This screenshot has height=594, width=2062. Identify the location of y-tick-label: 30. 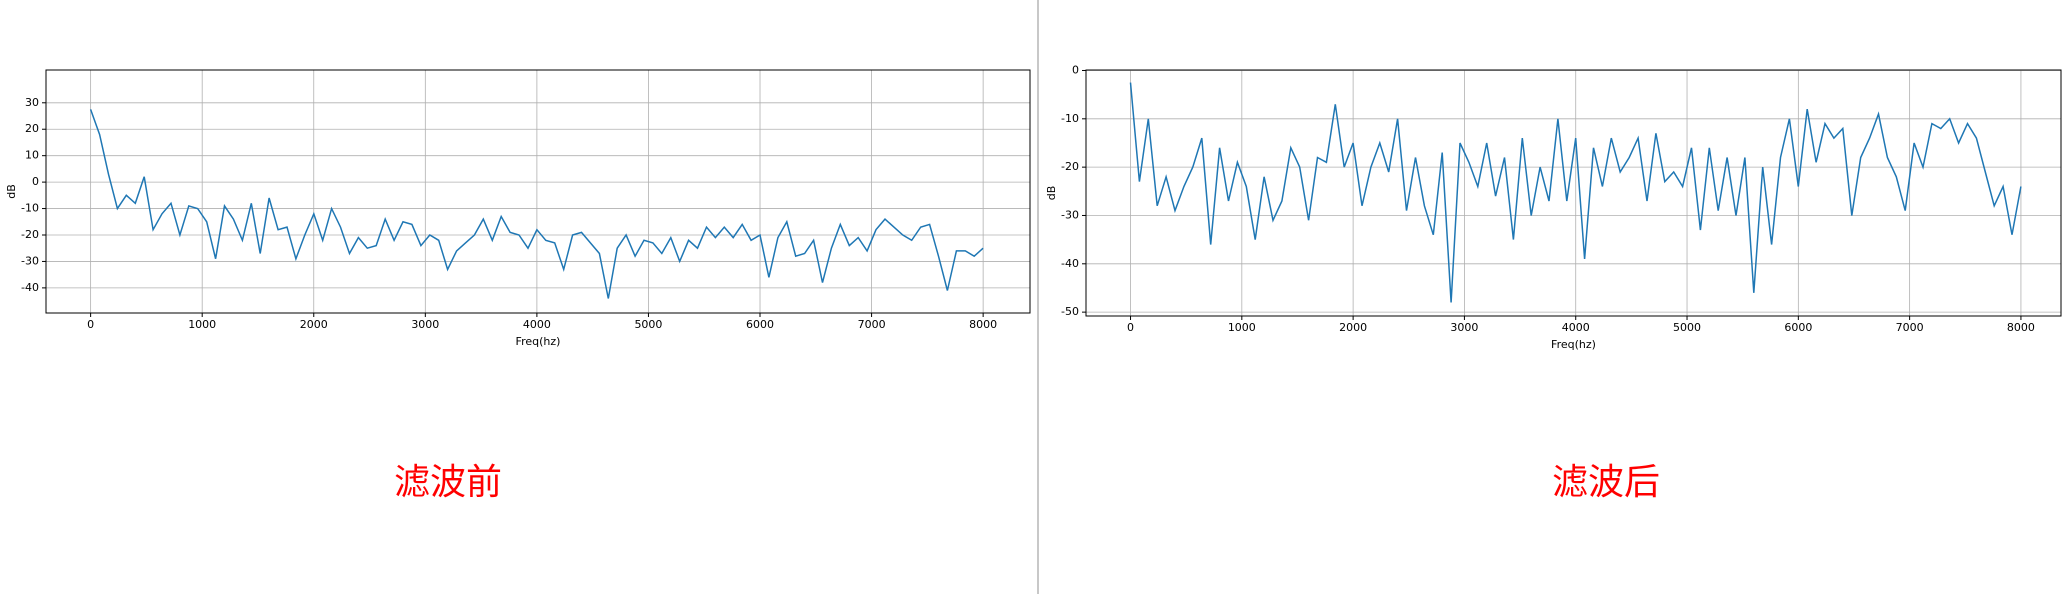
(32, 102).